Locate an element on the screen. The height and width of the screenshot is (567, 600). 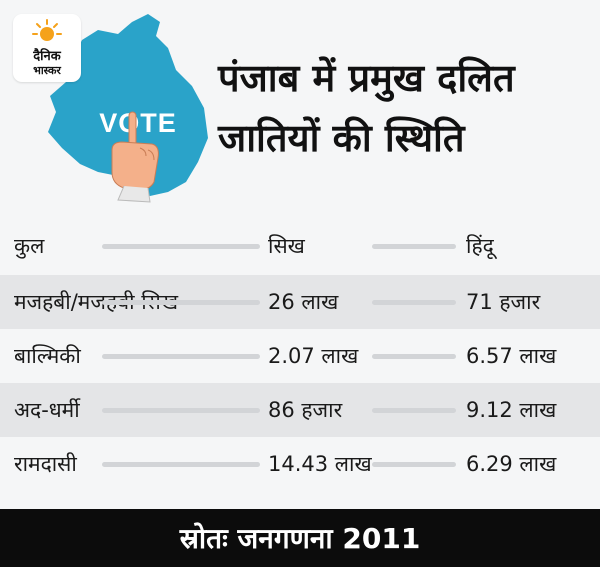
hindu-value: 71 हजार is located at coordinates (503, 302).